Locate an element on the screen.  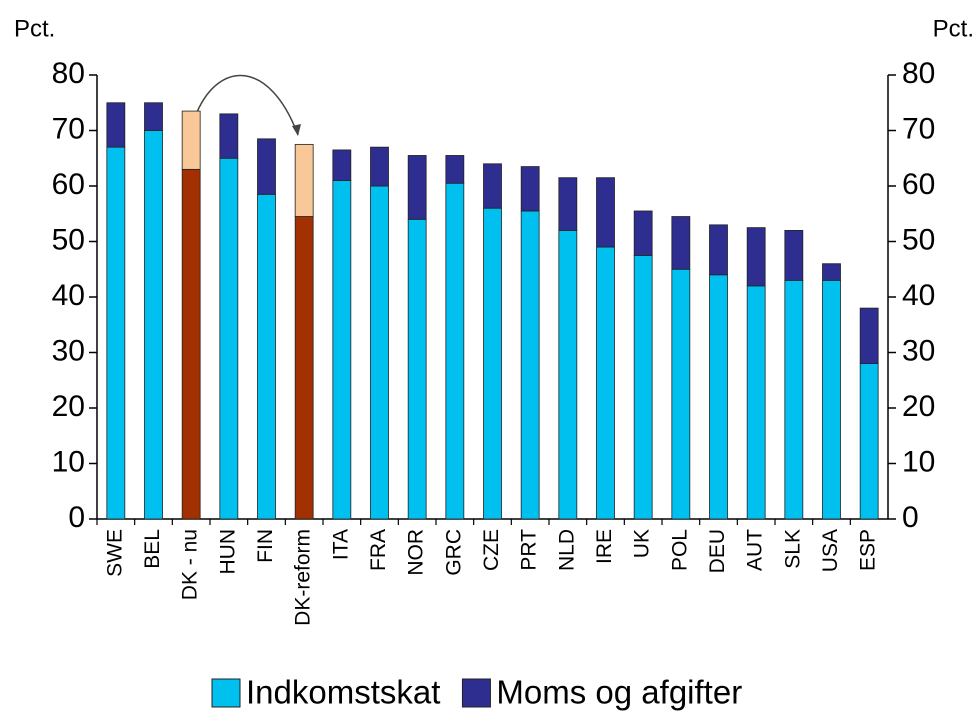
y-tick-label: 30 is located at coordinates (68, 350).